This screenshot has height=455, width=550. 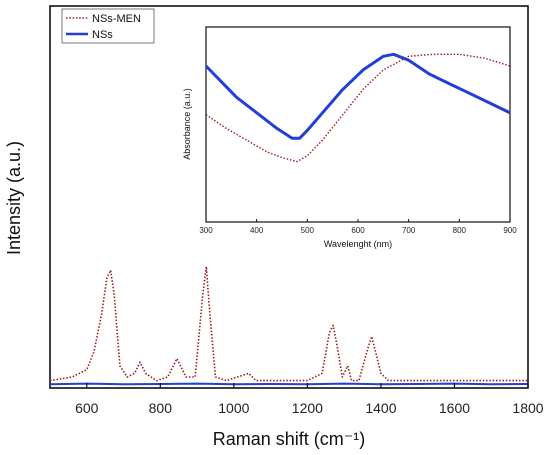 I want to click on inset-series-line-nss, so click(x=357, y=96).